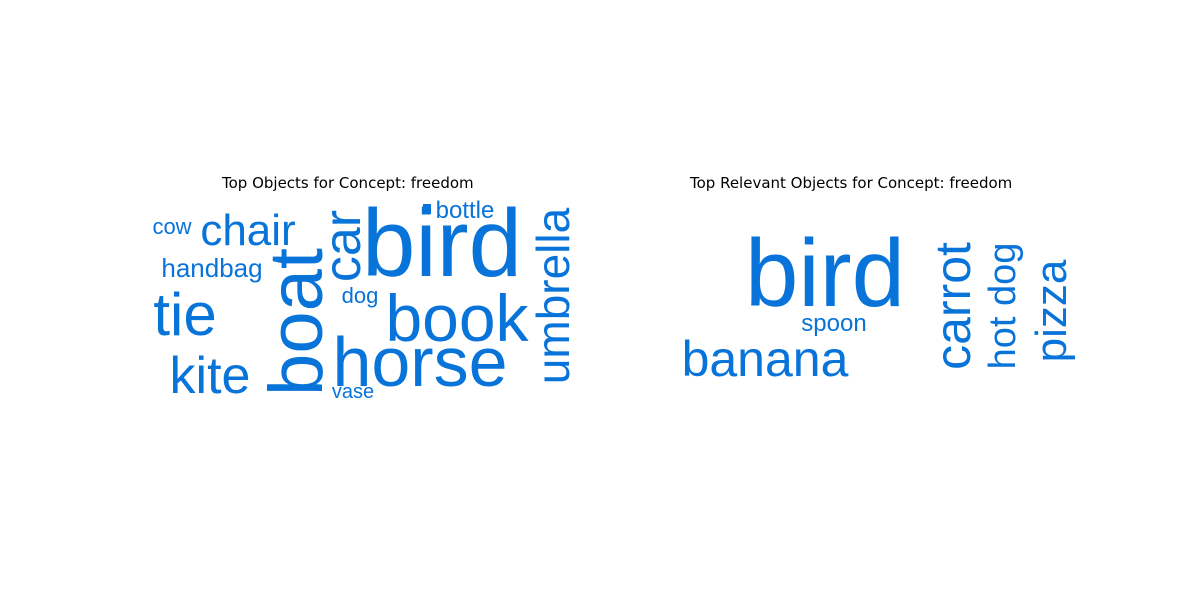  Describe the element at coordinates (247, 230) in the screenshot. I see `word-chair: chair` at that location.